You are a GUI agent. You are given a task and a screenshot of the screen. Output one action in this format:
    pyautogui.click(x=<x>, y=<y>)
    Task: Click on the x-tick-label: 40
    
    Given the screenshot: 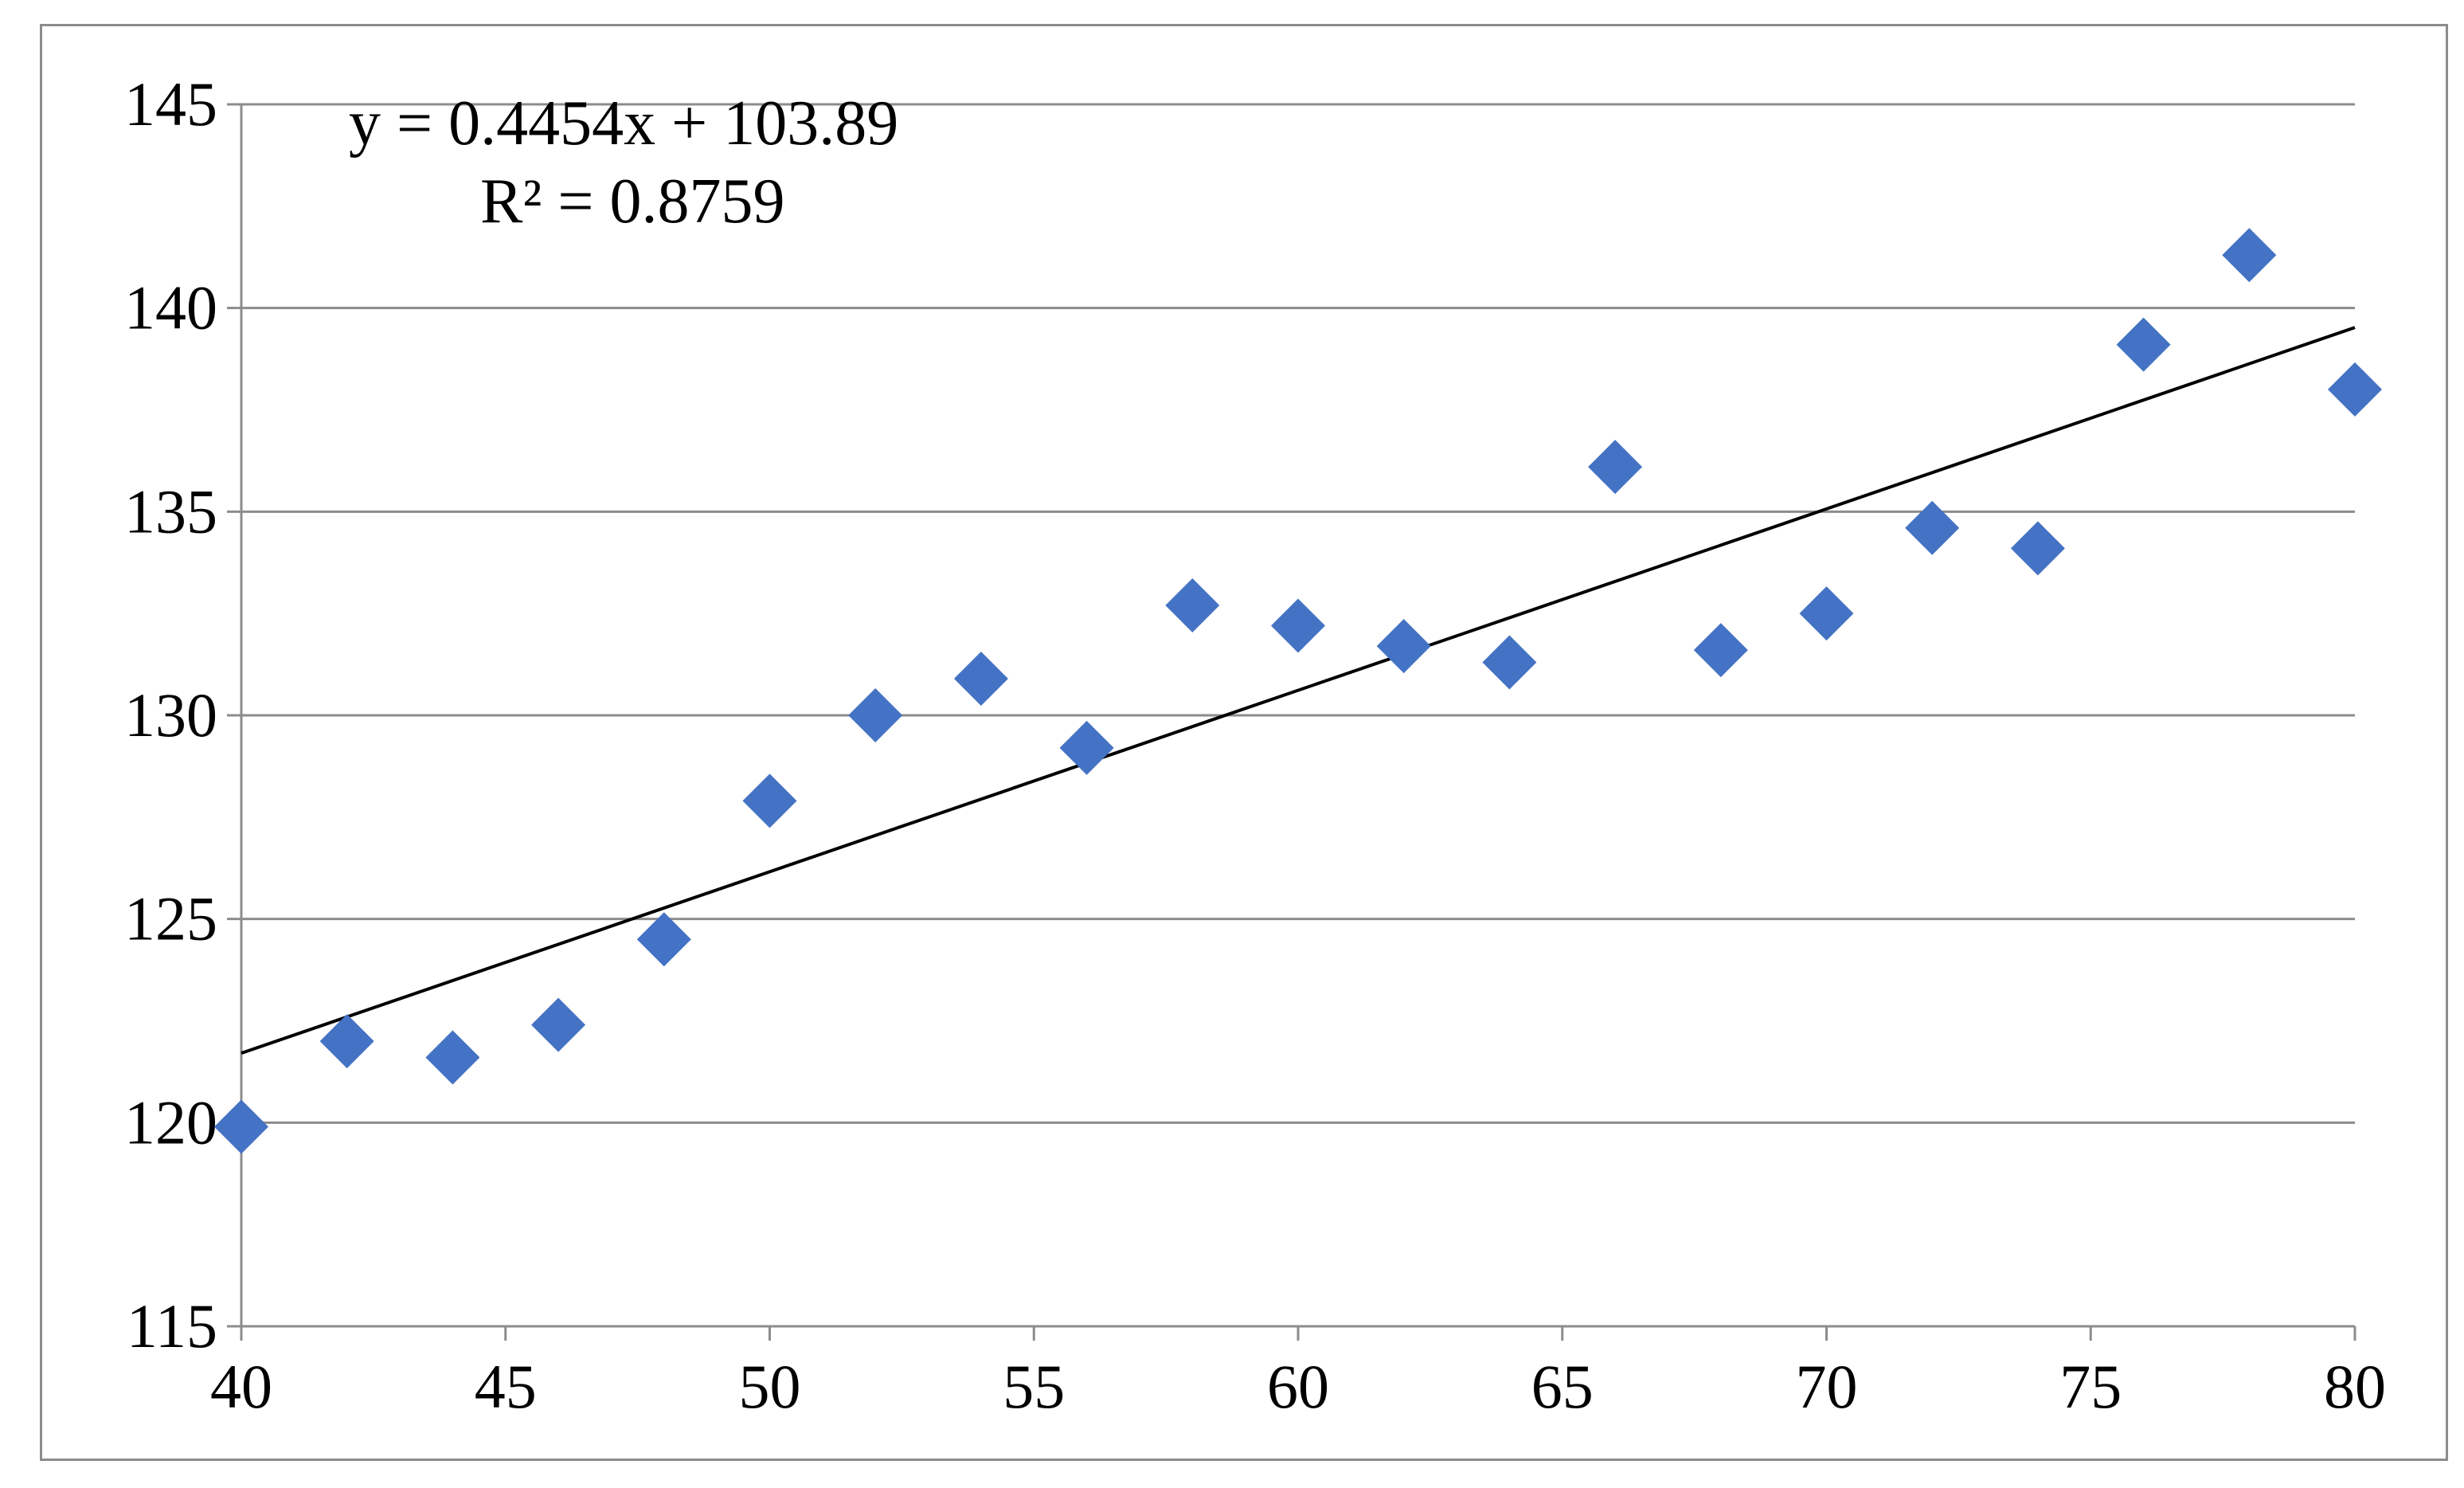 What is the action you would take?
    pyautogui.click(x=241, y=1386)
    